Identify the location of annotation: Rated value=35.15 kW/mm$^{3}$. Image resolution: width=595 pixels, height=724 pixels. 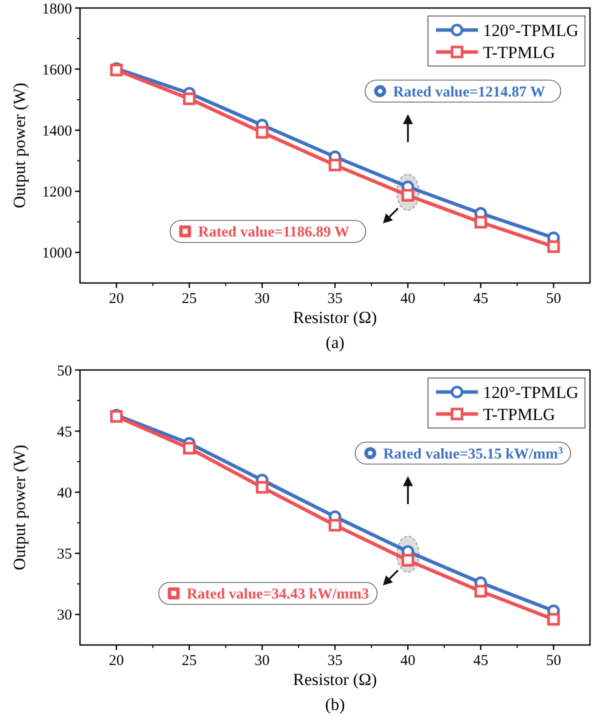
(473, 453).